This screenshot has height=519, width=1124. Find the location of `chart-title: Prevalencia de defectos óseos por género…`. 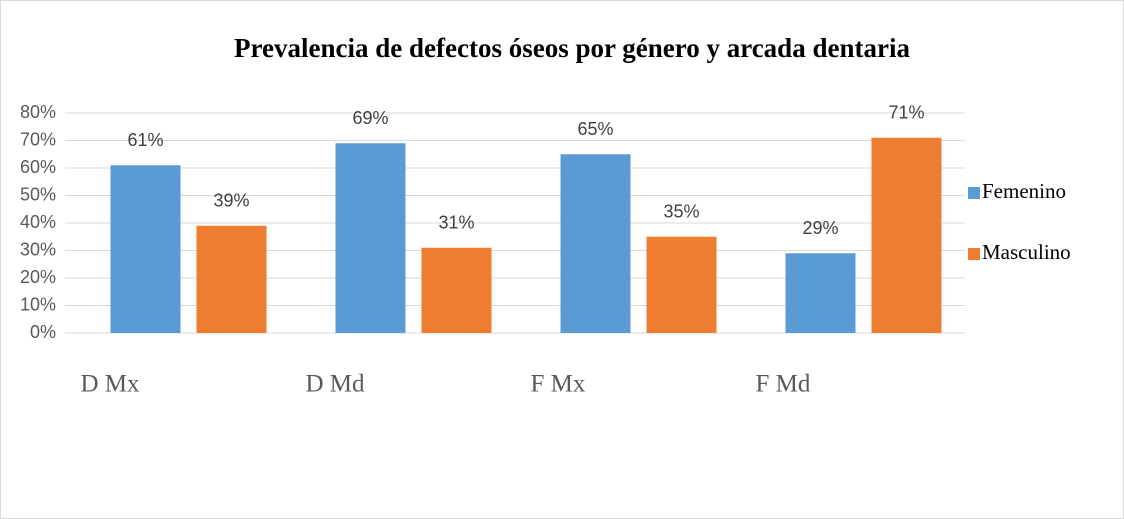

chart-title: Prevalencia de defectos óseos por género… is located at coordinates (572, 48).